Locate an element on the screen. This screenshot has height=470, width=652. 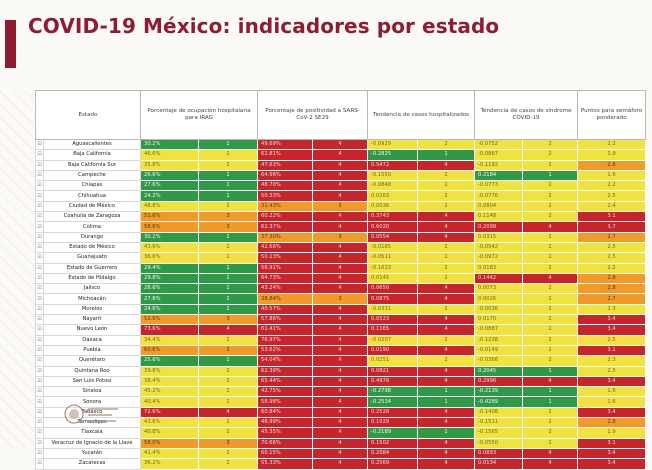
covid-trend-value: -0.0773 is located at coordinates (499, 186).